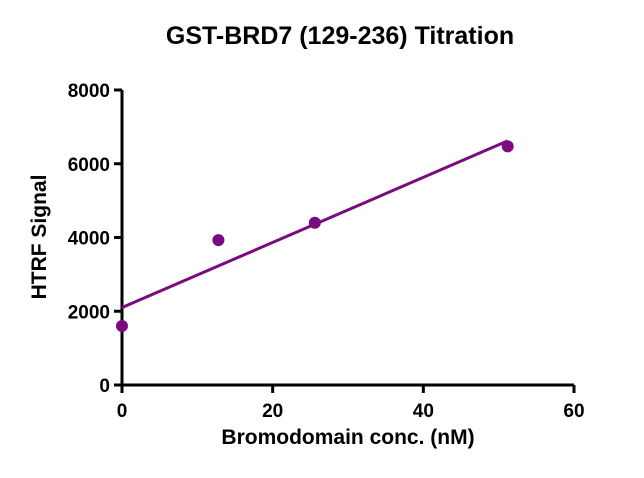 The image size is (644, 478). Describe the element at coordinates (423, 411) in the screenshot. I see `x-tick-label: 40` at that location.